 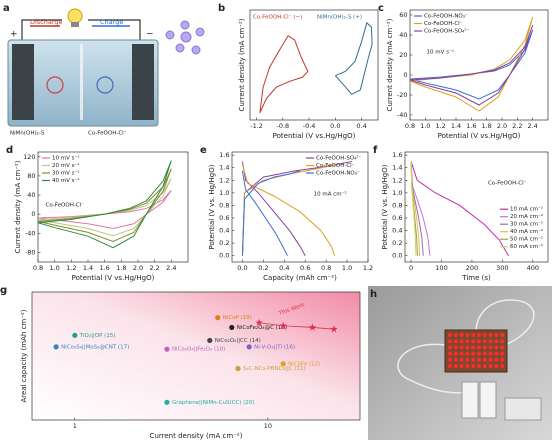 I want to click on legend-label: 30 mV s⁻¹, so click(x=66, y=173).